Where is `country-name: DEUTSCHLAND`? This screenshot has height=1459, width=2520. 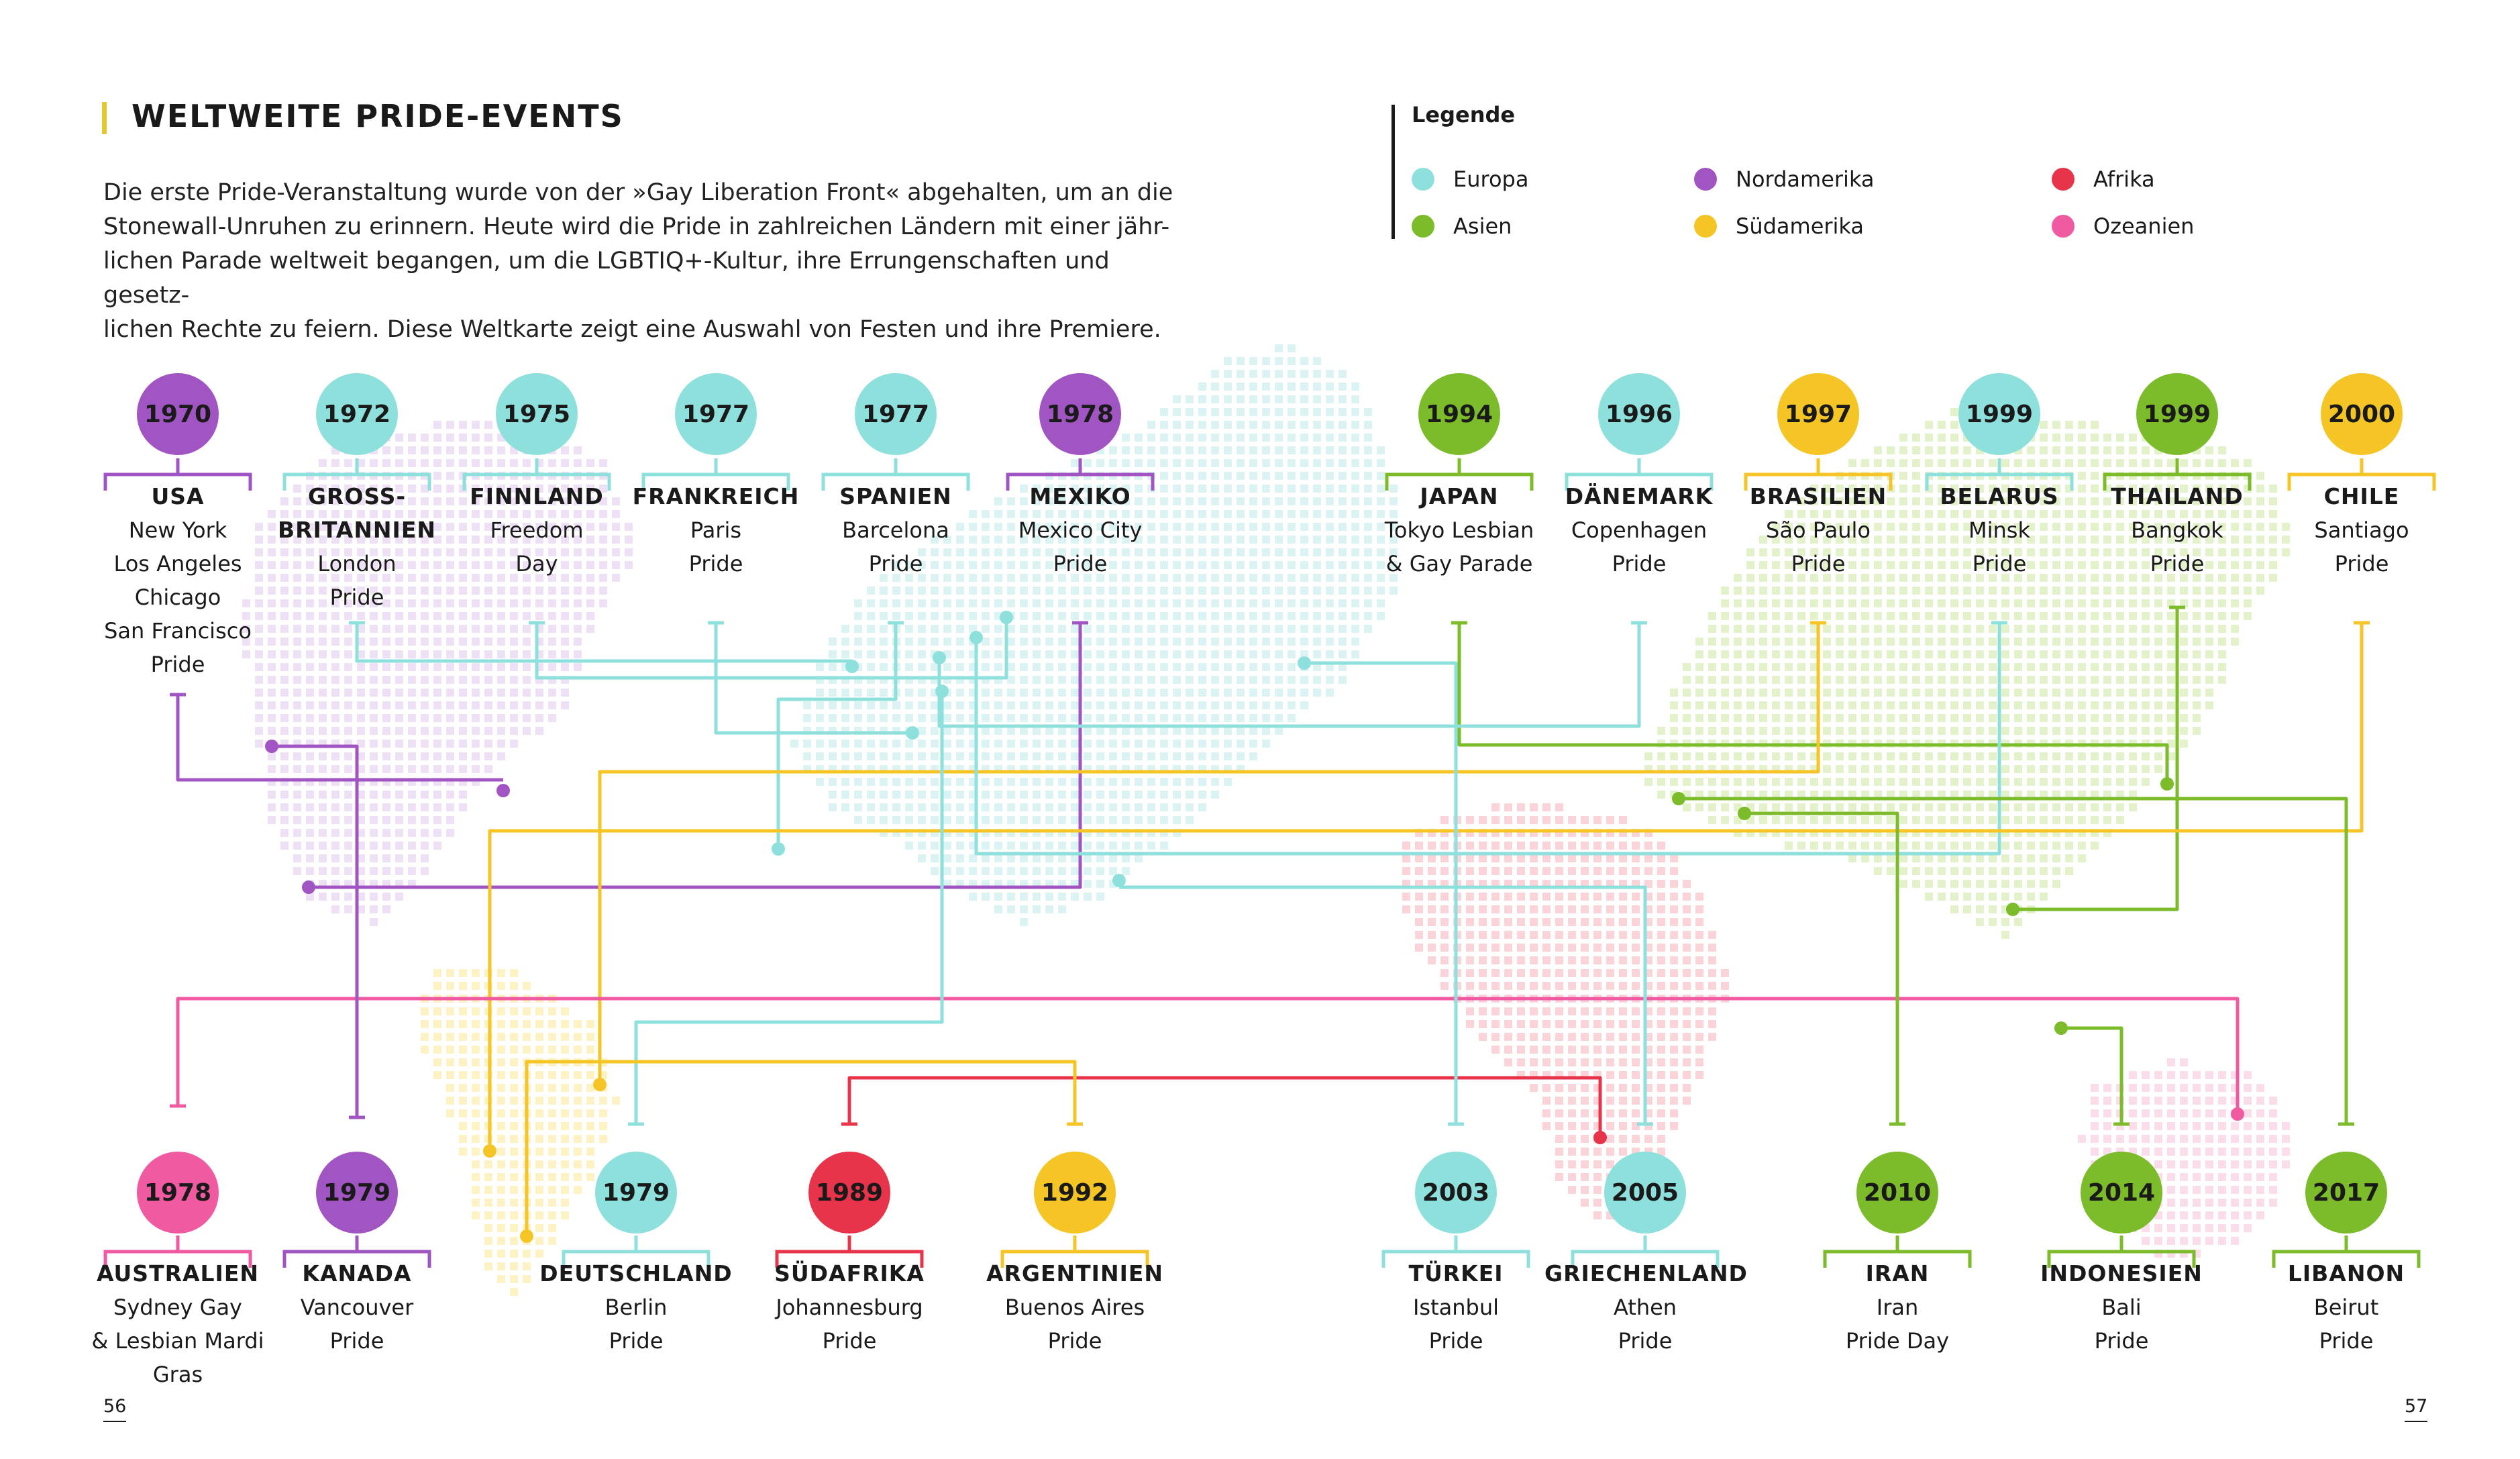
country-name: DEUTSCHLAND is located at coordinates (636, 1273).